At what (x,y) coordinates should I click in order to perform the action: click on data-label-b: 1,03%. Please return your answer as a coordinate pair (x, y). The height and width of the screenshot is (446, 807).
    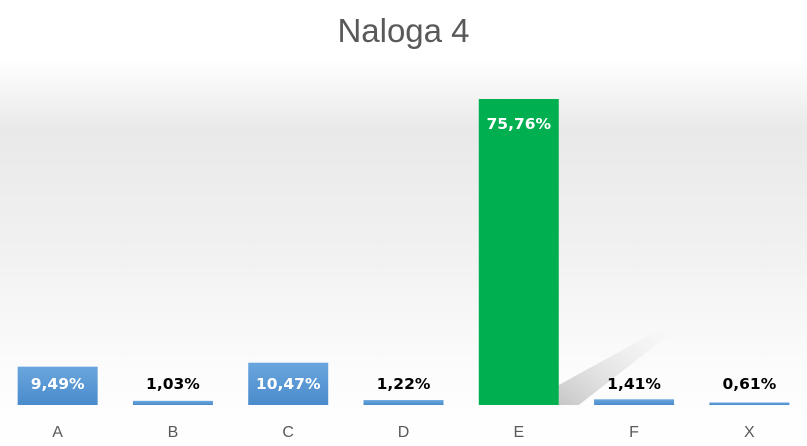
    Looking at the image, I should click on (173, 384).